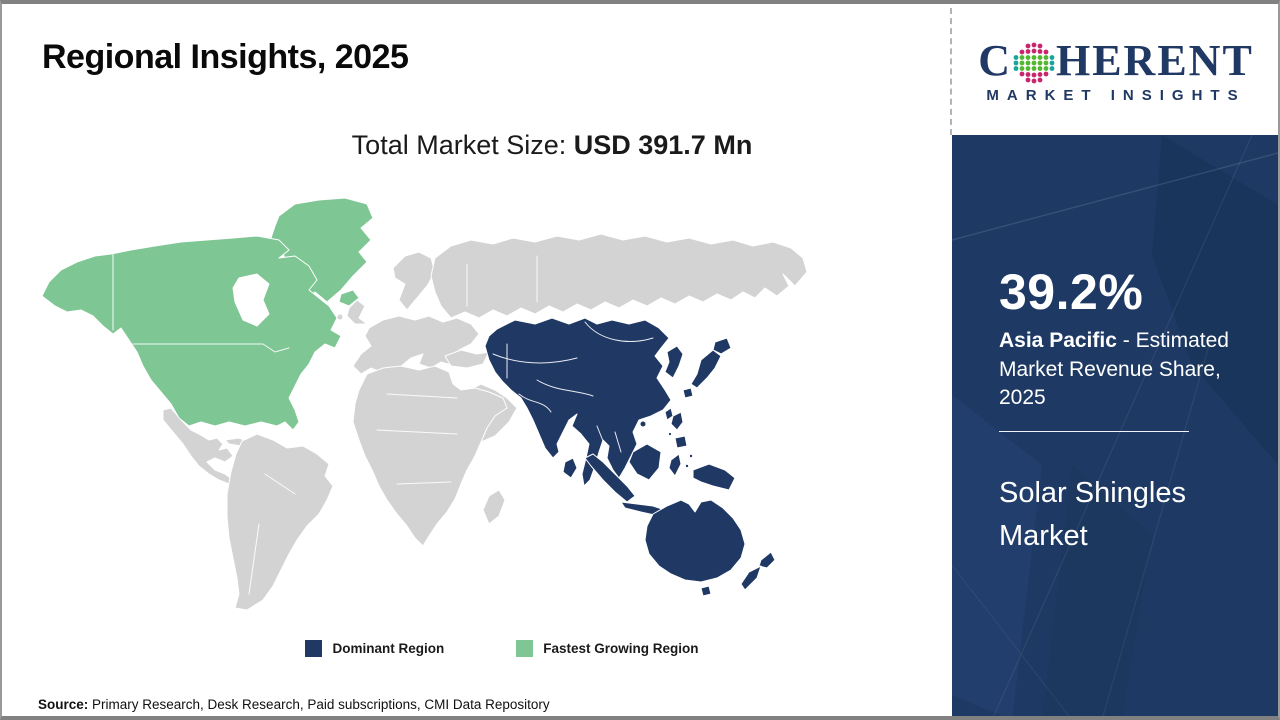 This screenshot has width=1280, height=720. Describe the element at coordinates (388, 648) in the screenshot. I see `legend-label-dominant: Dominant Region` at that location.